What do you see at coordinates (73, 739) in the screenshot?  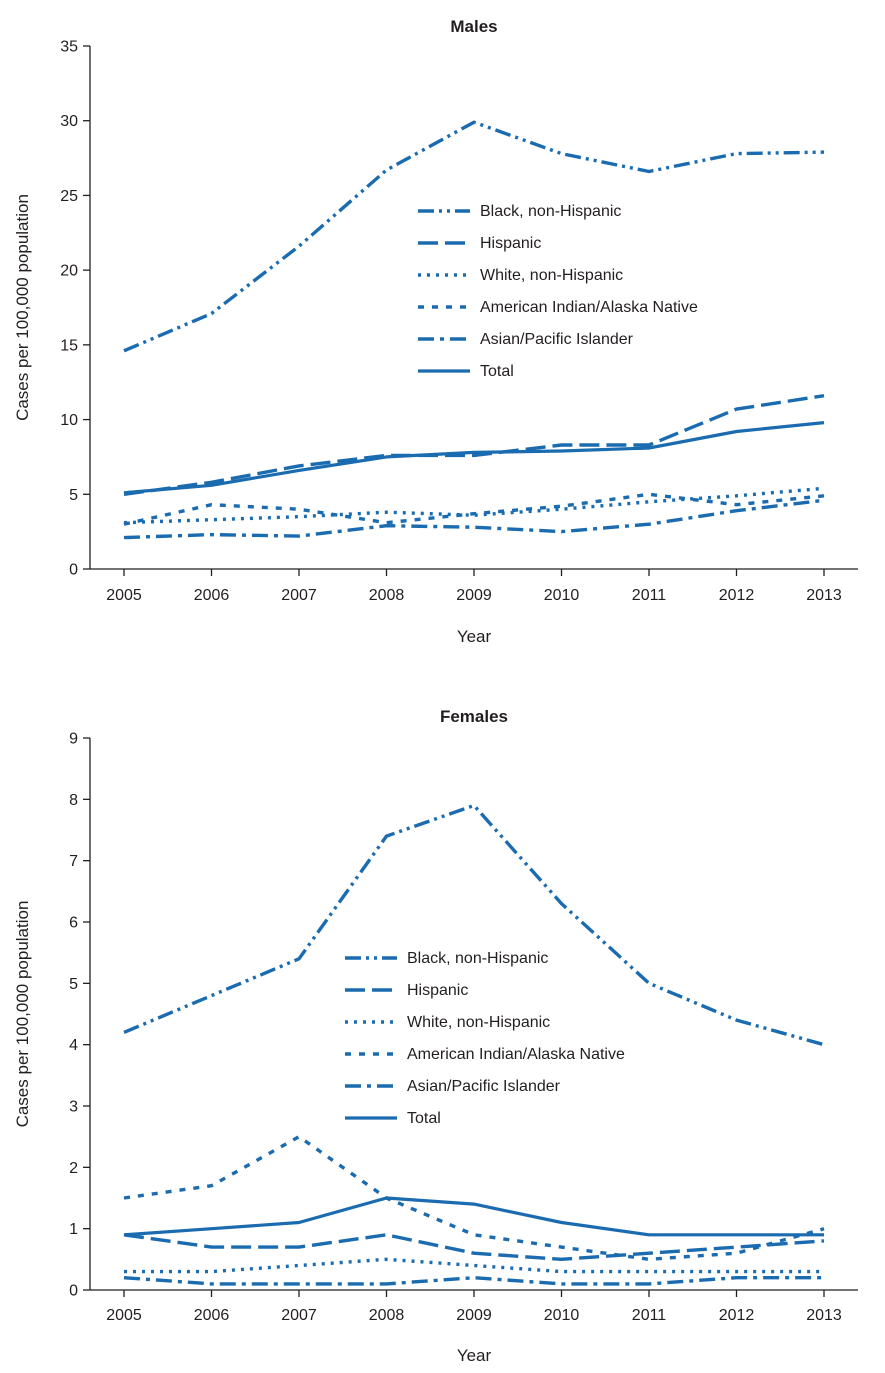 I see `y-tick-label: 9` at bounding box center [73, 739].